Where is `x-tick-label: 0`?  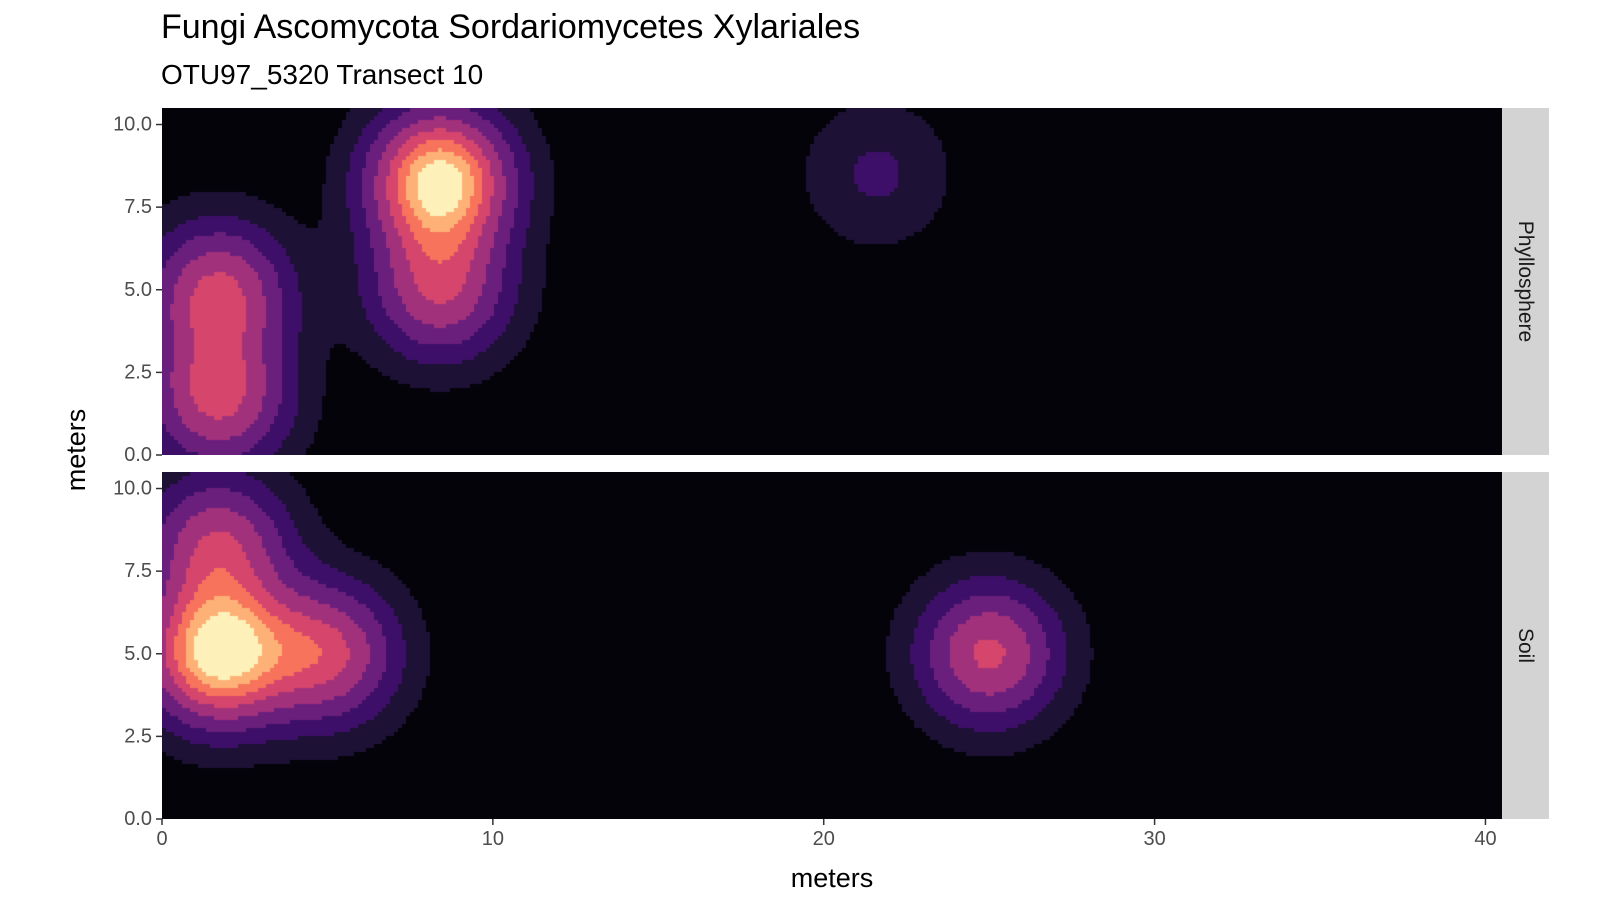
x-tick-label: 0 is located at coordinates (161, 839).